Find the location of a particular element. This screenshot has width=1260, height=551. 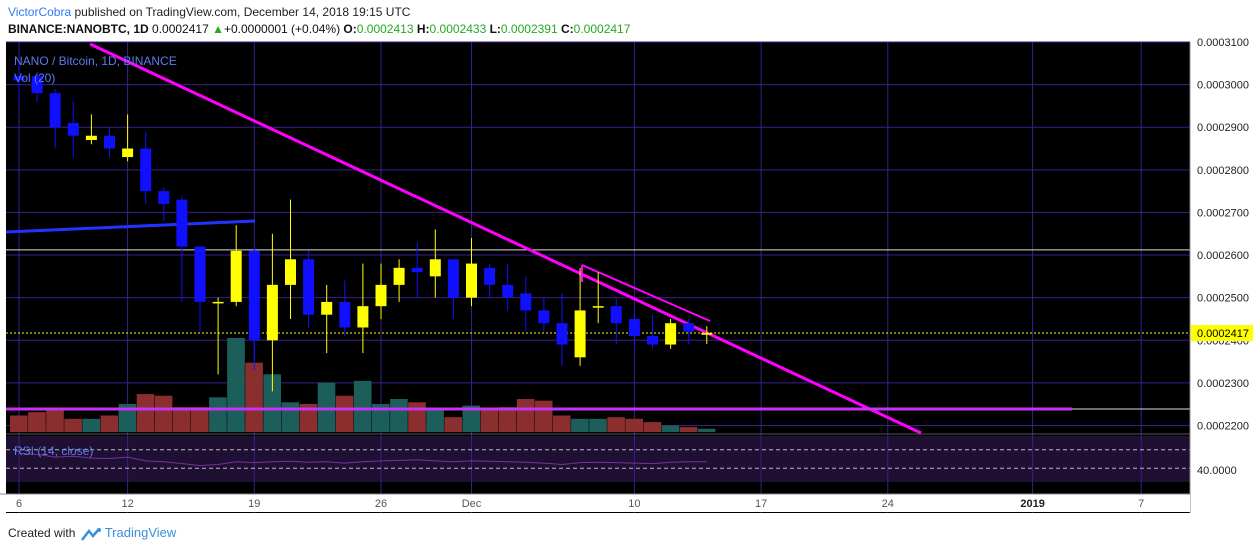

rsi-pane is located at coordinates (598, 459).